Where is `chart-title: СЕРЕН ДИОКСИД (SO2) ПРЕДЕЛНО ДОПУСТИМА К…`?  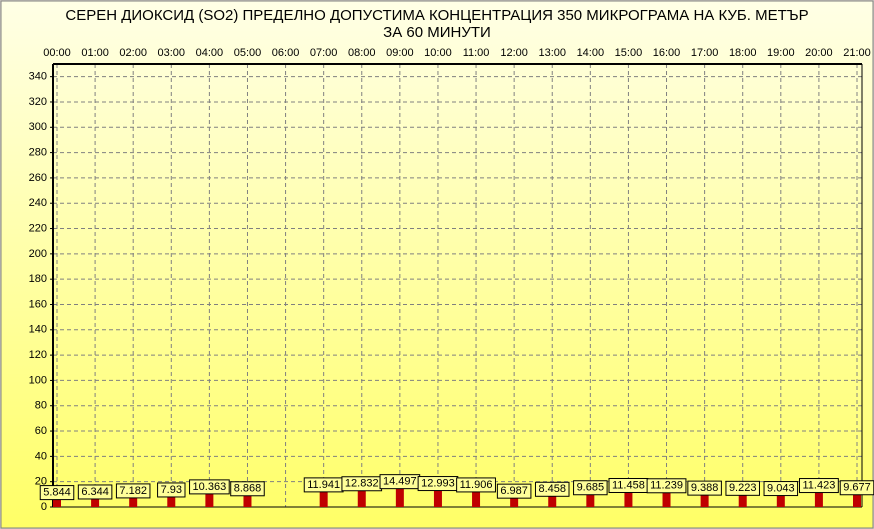
chart-title: СЕРЕН ДИОКСИД (SO2) ПРЕДЕЛНО ДОПУСТИМА К… is located at coordinates (436, 15).